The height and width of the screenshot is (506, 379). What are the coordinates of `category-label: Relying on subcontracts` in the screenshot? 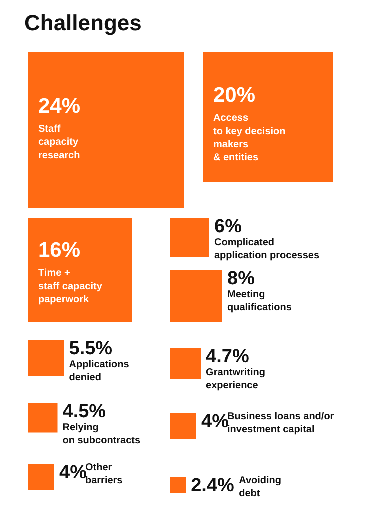 It's located at (101, 434).